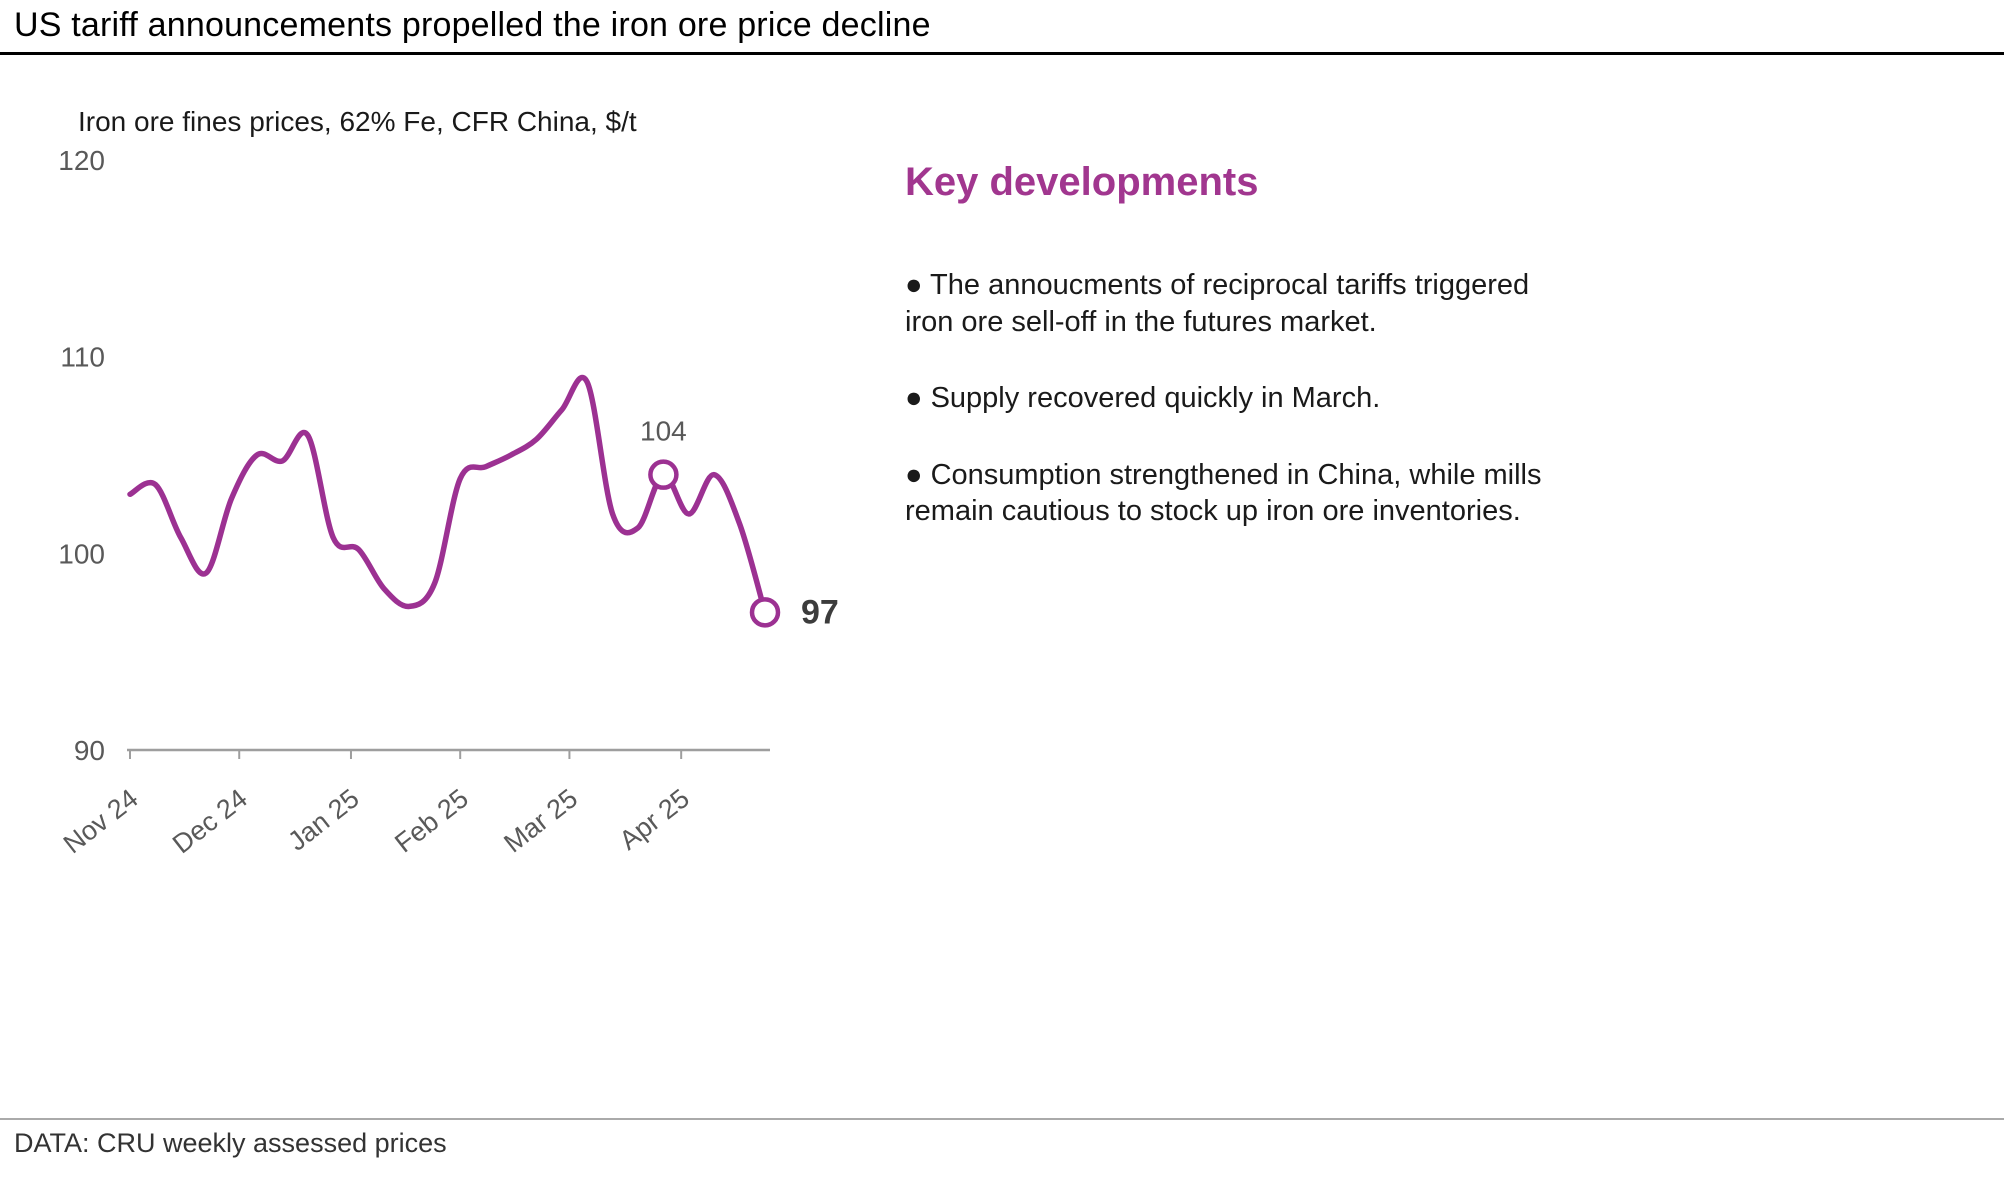 The height and width of the screenshot is (1187, 2004). Describe the element at coordinates (101, 821) in the screenshot. I see `x-tick-label: Nov 24` at that location.